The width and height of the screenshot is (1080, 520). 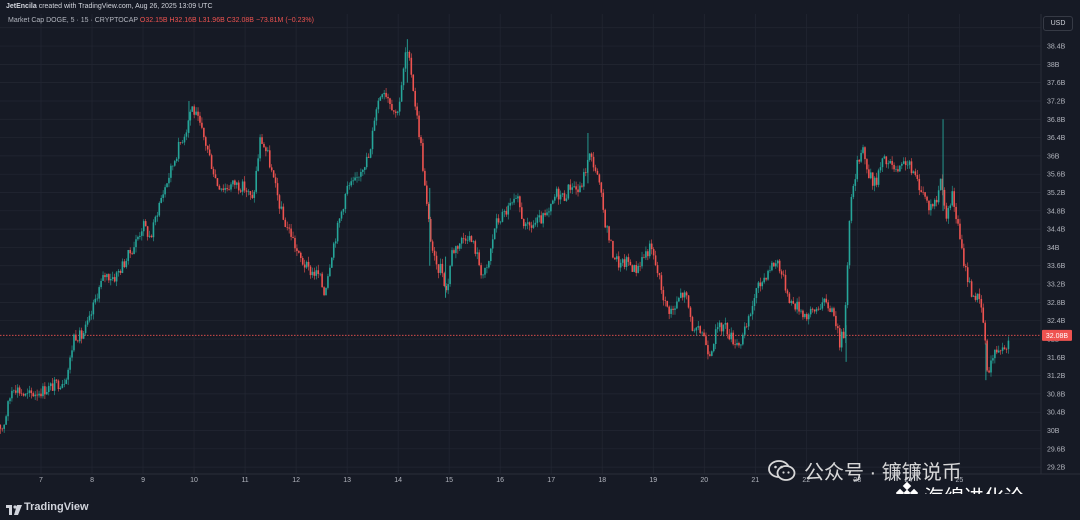 I want to click on legend-close: C32.08B, so click(x=240, y=20).